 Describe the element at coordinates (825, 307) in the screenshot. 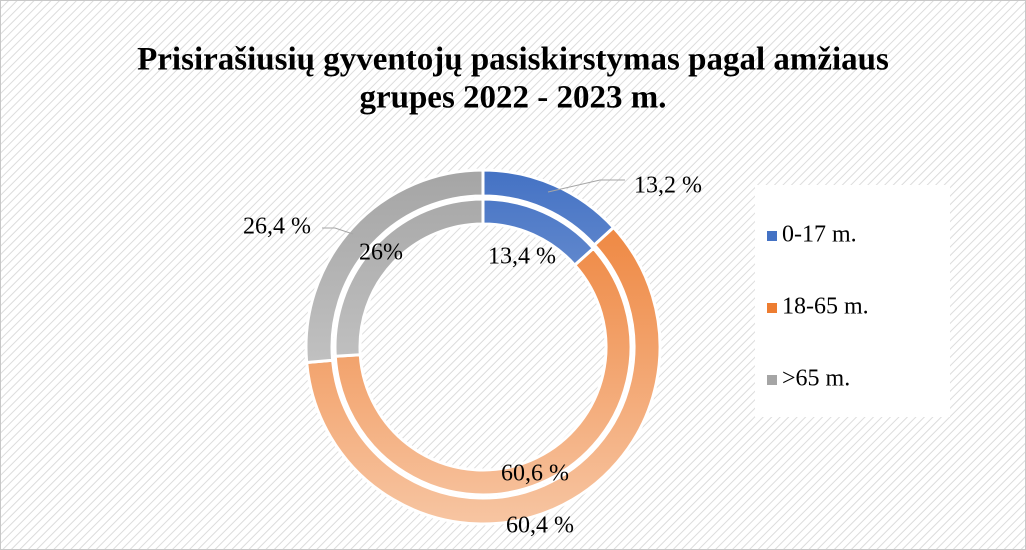

I see `legend-label: 18-65 m.` at that location.